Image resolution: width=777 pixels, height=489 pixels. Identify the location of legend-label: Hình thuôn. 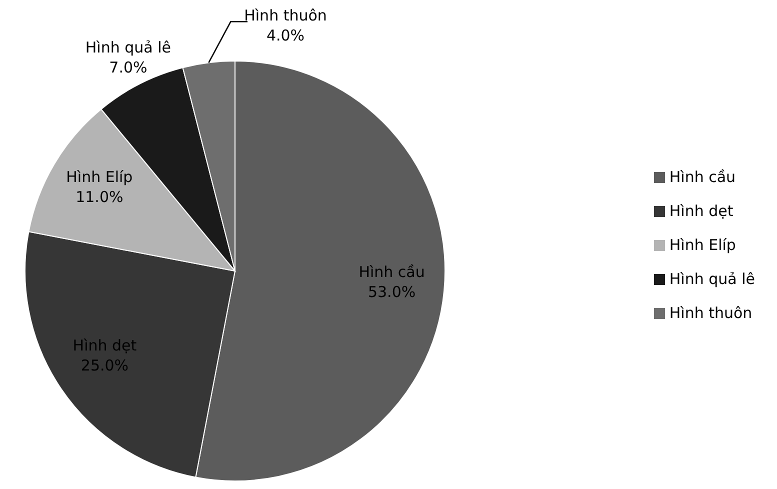
(710, 313).